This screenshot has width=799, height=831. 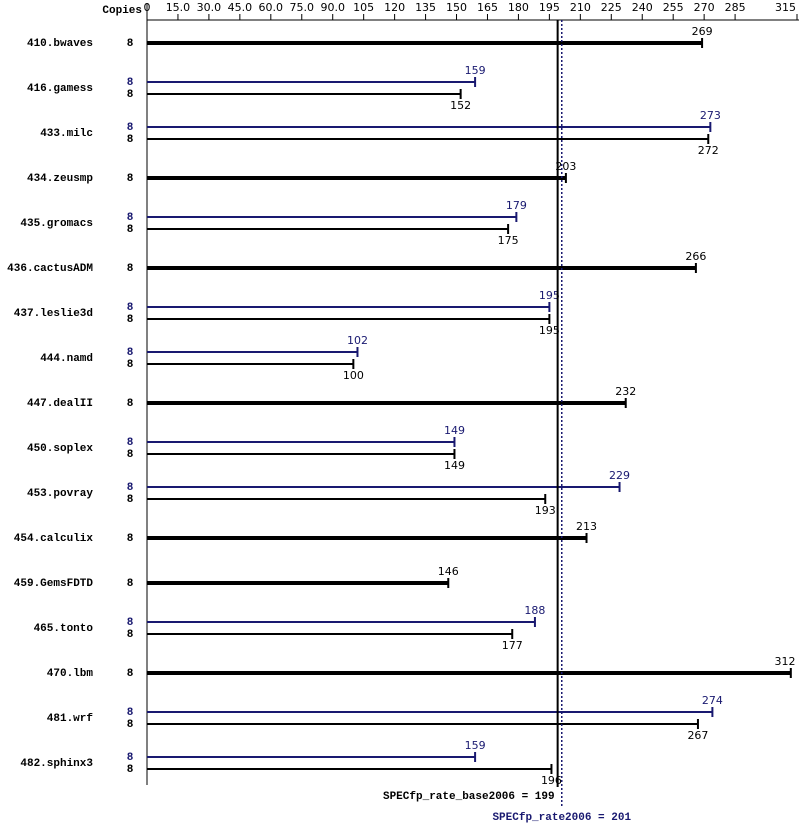 What do you see at coordinates (271, 7) in the screenshot?
I see `x-tick-label: 60.0` at bounding box center [271, 7].